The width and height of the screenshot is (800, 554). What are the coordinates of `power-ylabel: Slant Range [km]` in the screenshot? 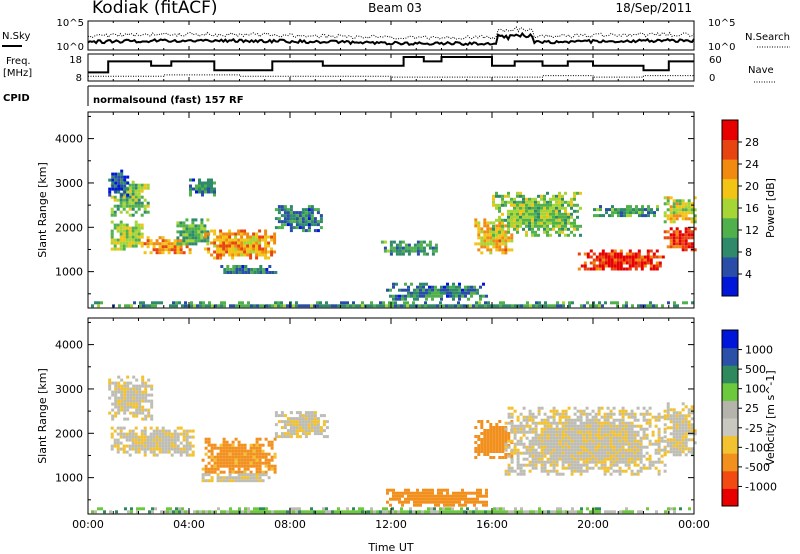 It's located at (42, 210).